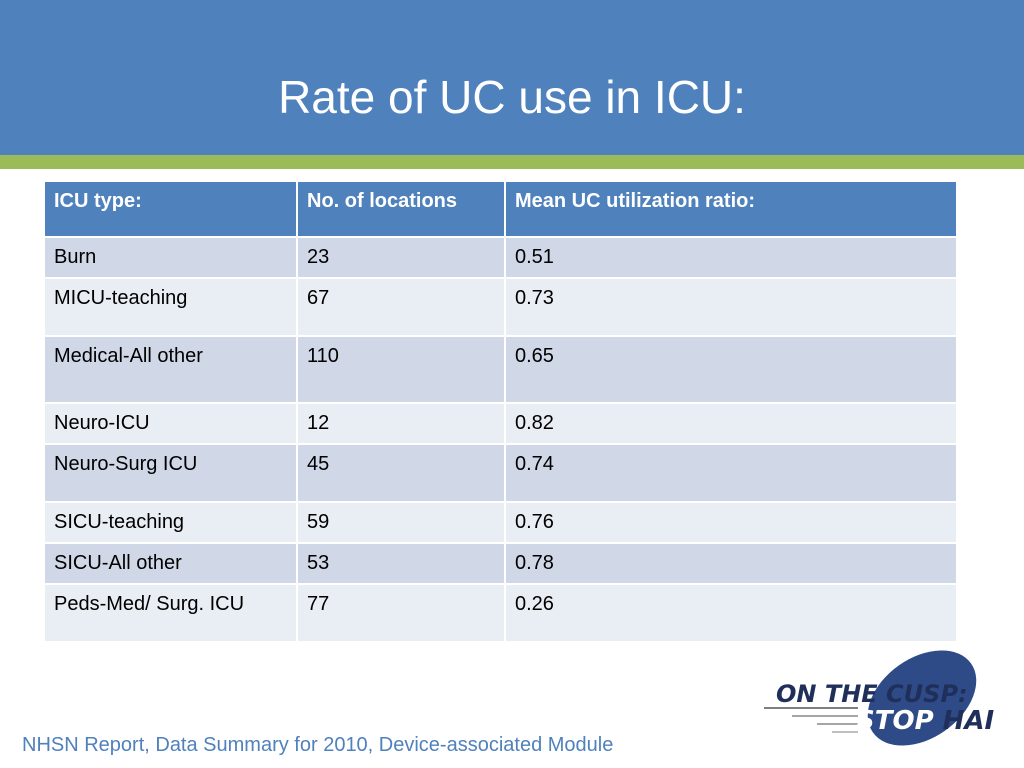 The image size is (1024, 768). Describe the element at coordinates (731, 423) in the screenshot. I see `cell-utilization: 0.82` at that location.